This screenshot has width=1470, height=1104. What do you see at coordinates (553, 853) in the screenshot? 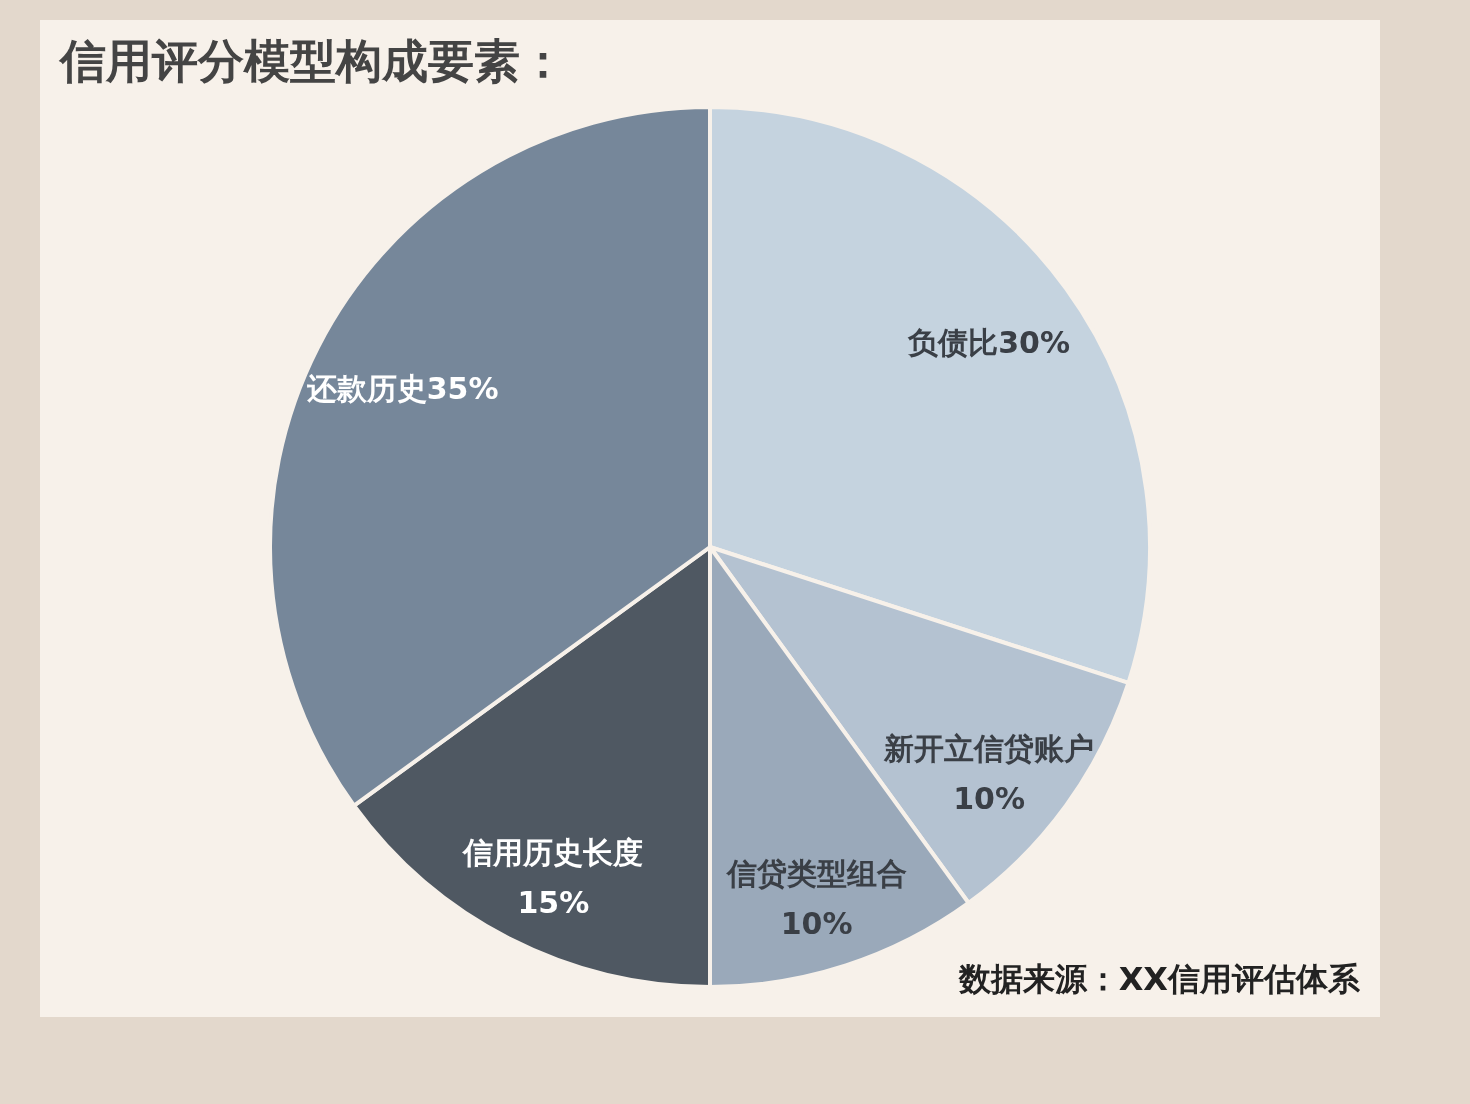
I see `slice-label: 信用历史长度` at bounding box center [553, 853].